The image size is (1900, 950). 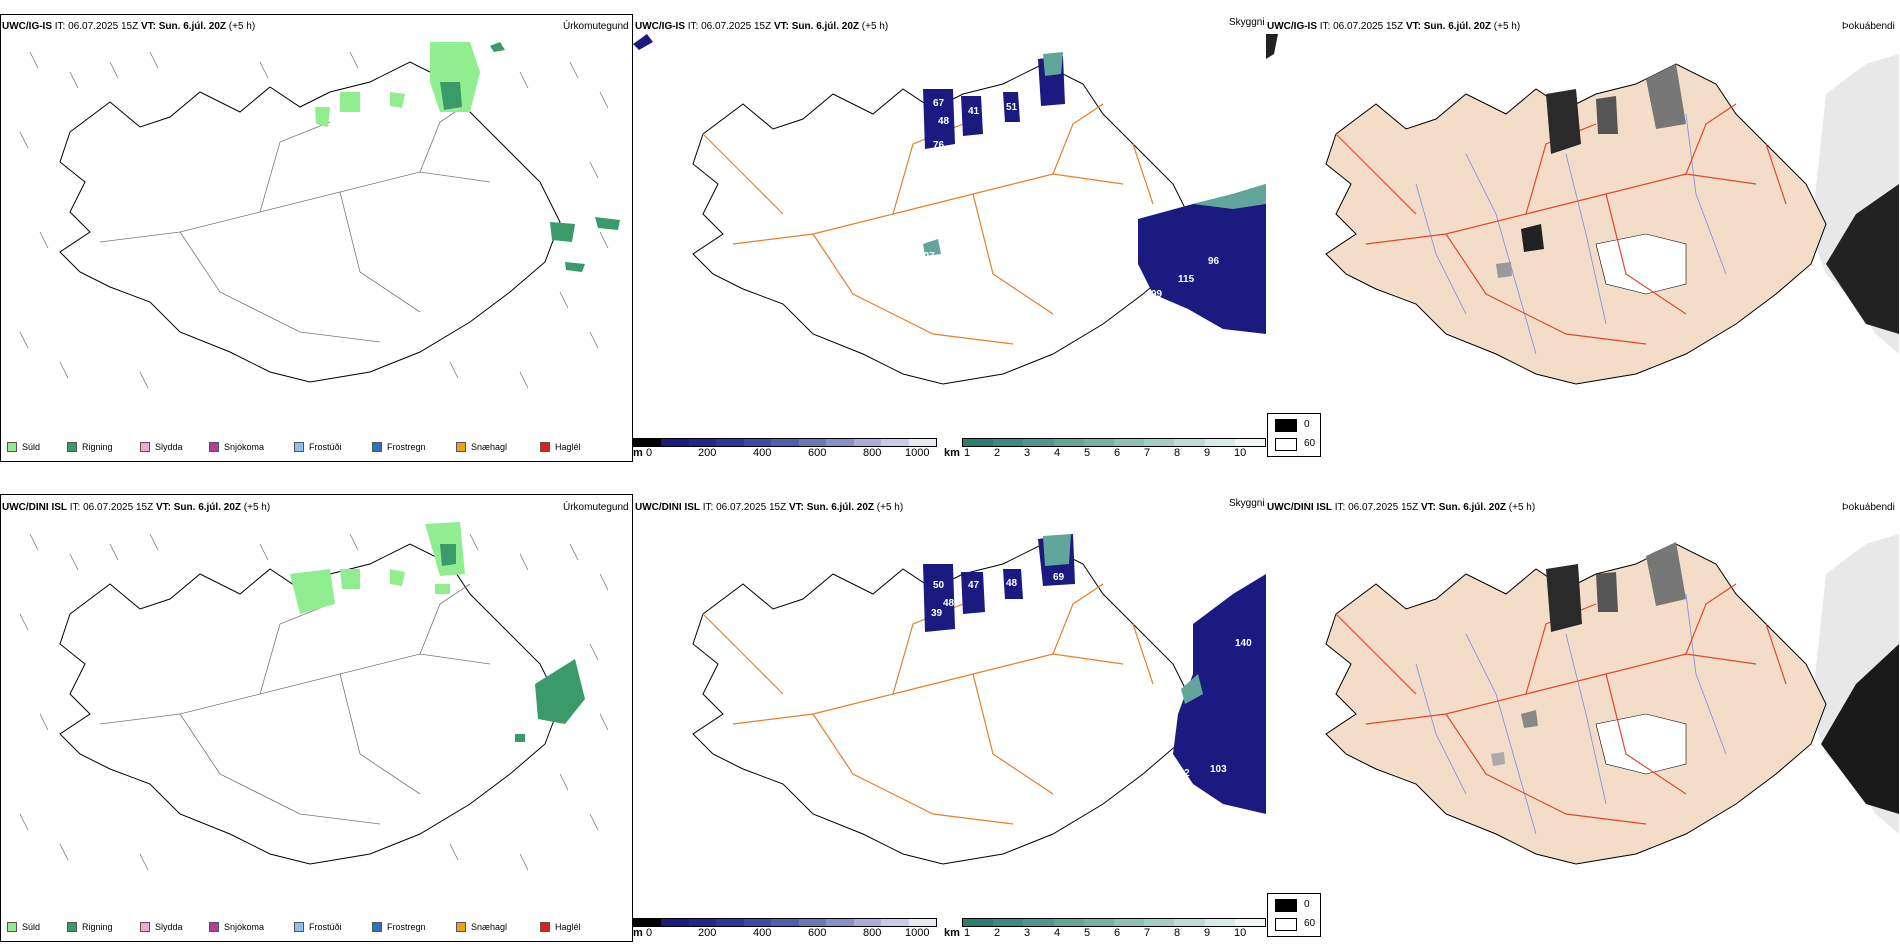 I want to click on fog-map-type-label-2: Þokuábendi, so click(x=1868, y=507).